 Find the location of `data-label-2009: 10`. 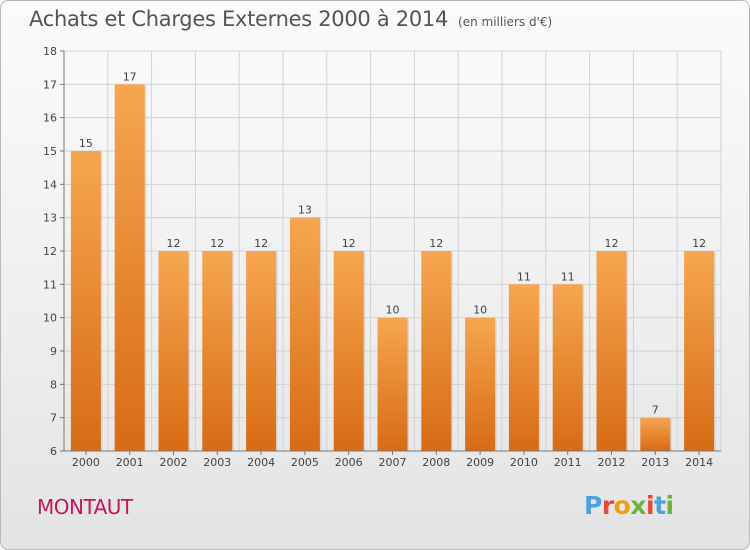

data-label-2009: 10 is located at coordinates (480, 310).